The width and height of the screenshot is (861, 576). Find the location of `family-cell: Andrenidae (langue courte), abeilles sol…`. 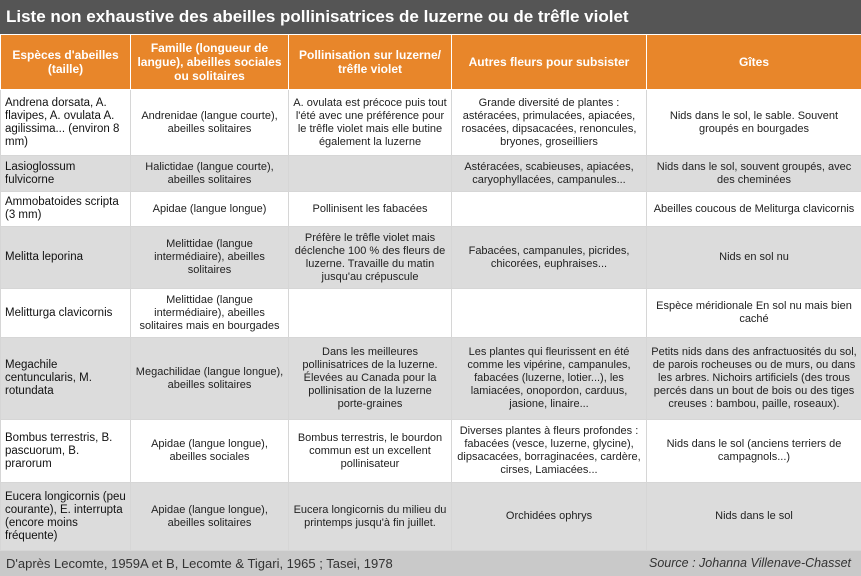

family-cell: Andrenidae (langue courte), abeilles sol… is located at coordinates (209, 122).